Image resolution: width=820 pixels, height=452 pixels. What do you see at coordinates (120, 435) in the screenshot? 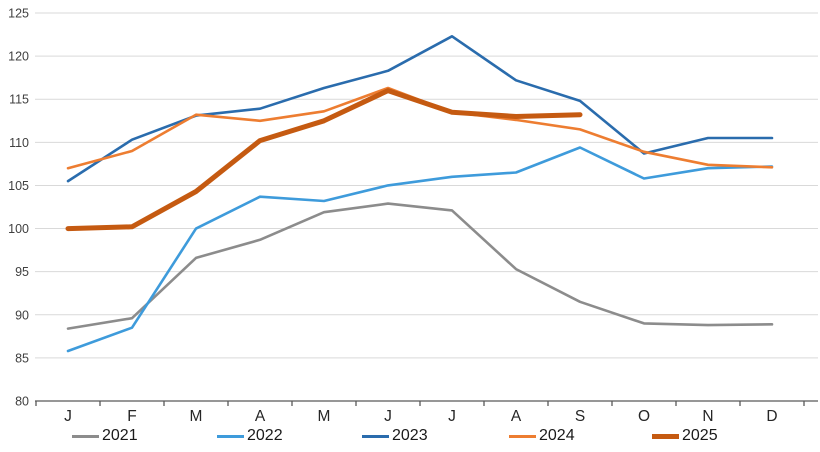
I see `legend-label: 2021` at bounding box center [120, 435].